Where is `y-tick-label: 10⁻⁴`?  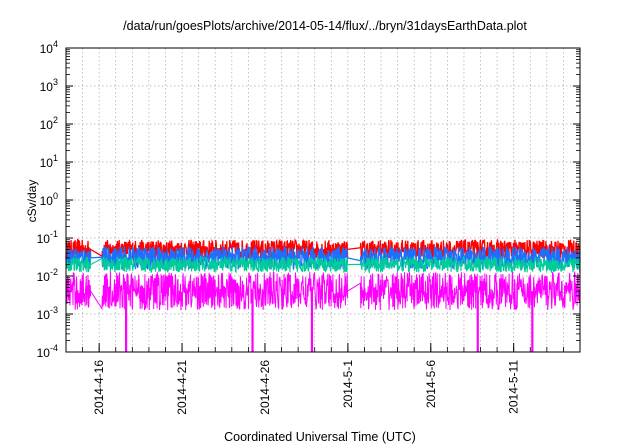 y-tick-label: 10⁻⁴ is located at coordinates (47, 351).